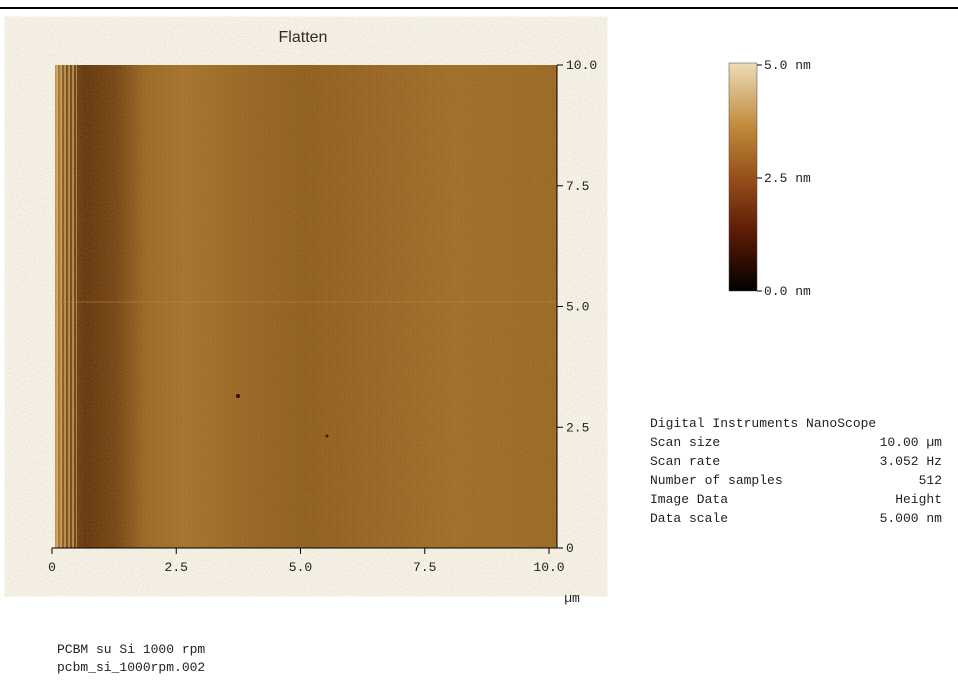 The image size is (958, 682). Describe the element at coordinates (570, 548) in the screenshot. I see `y-tick-label: 0` at that location.